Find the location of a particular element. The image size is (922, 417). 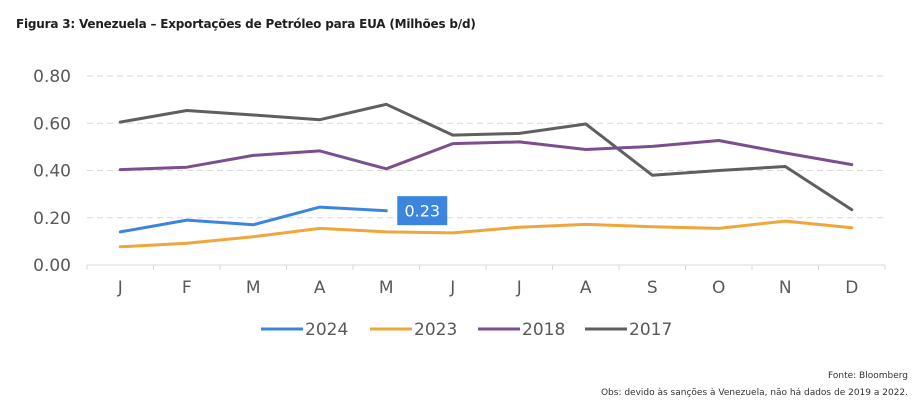

x-tick-label: S is located at coordinates (652, 288).